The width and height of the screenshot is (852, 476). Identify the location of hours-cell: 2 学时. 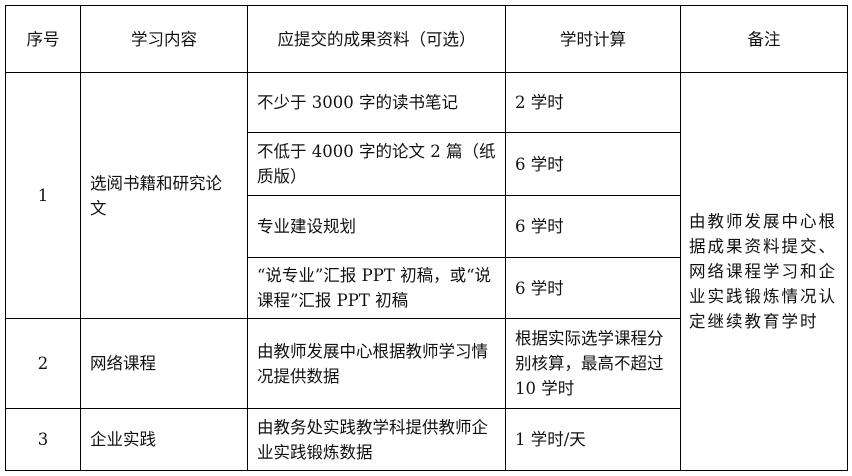
(593, 102).